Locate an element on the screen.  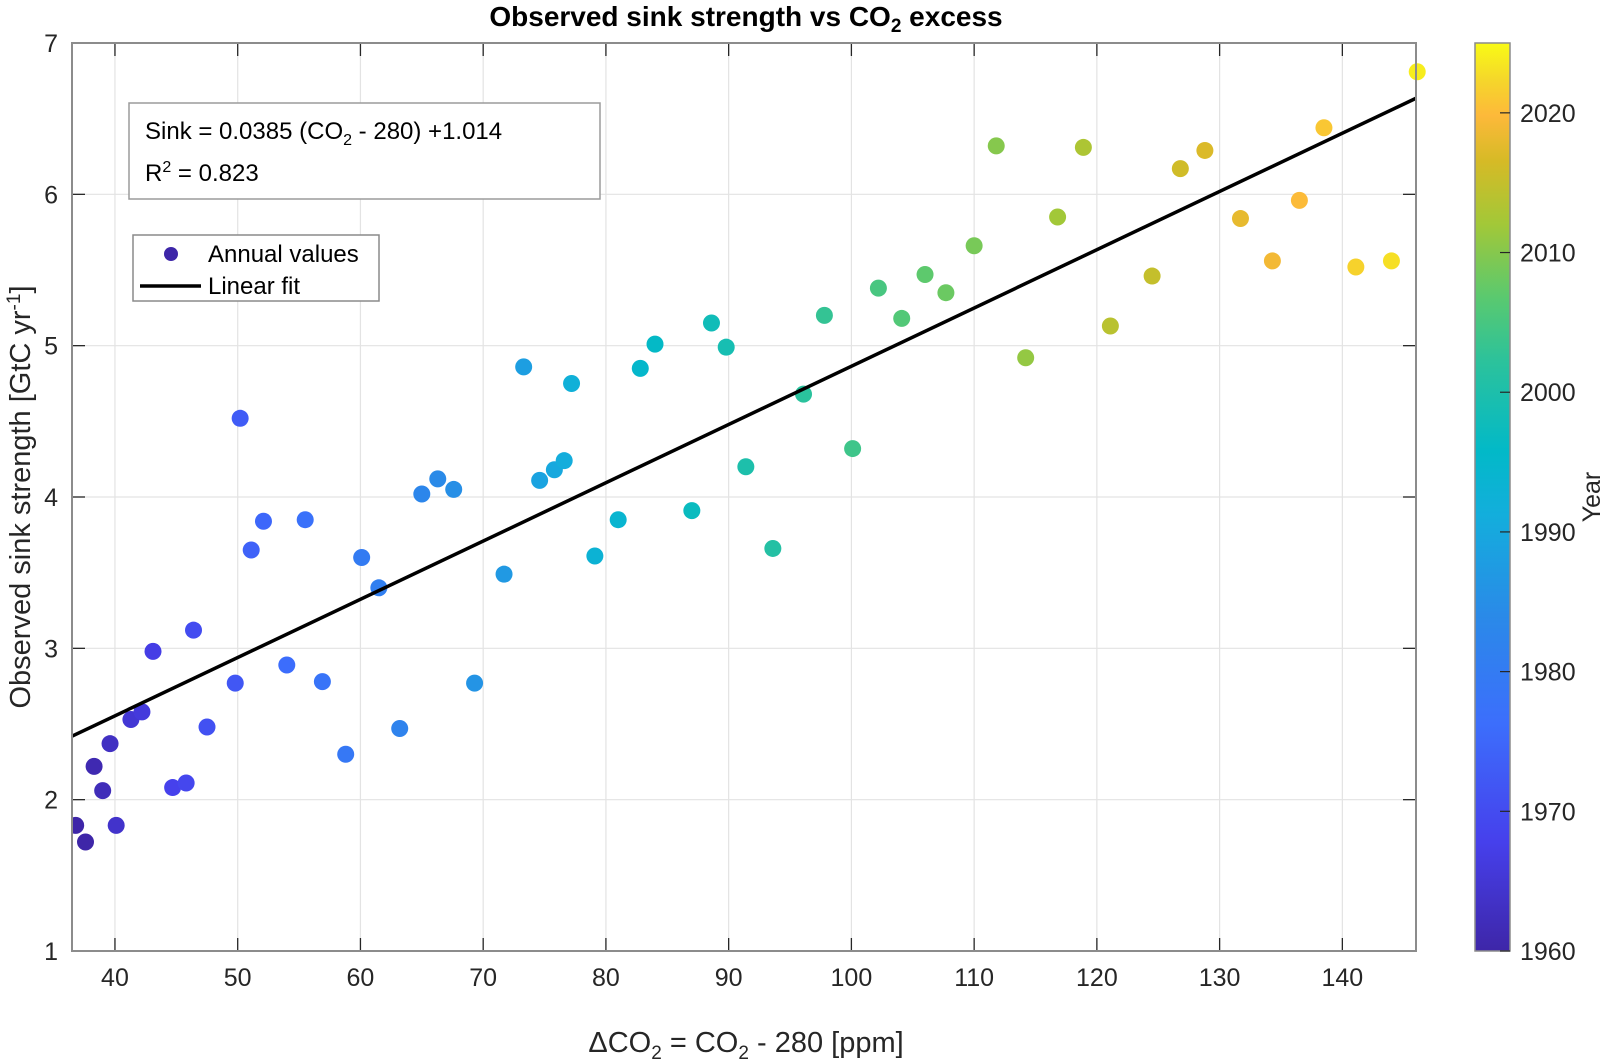
fit-equation-text: Sink = 0.0385 (CO2 - 280) +1.014 is located at coordinates (323, 133).